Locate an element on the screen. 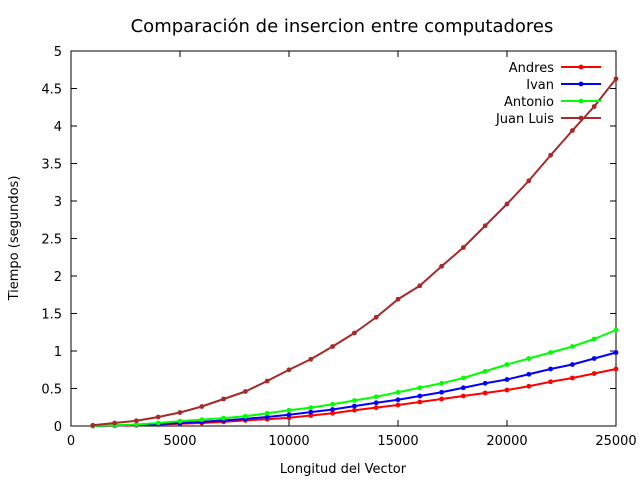 This screenshot has width=640, height=480. series-andres is located at coordinates (354, 397).